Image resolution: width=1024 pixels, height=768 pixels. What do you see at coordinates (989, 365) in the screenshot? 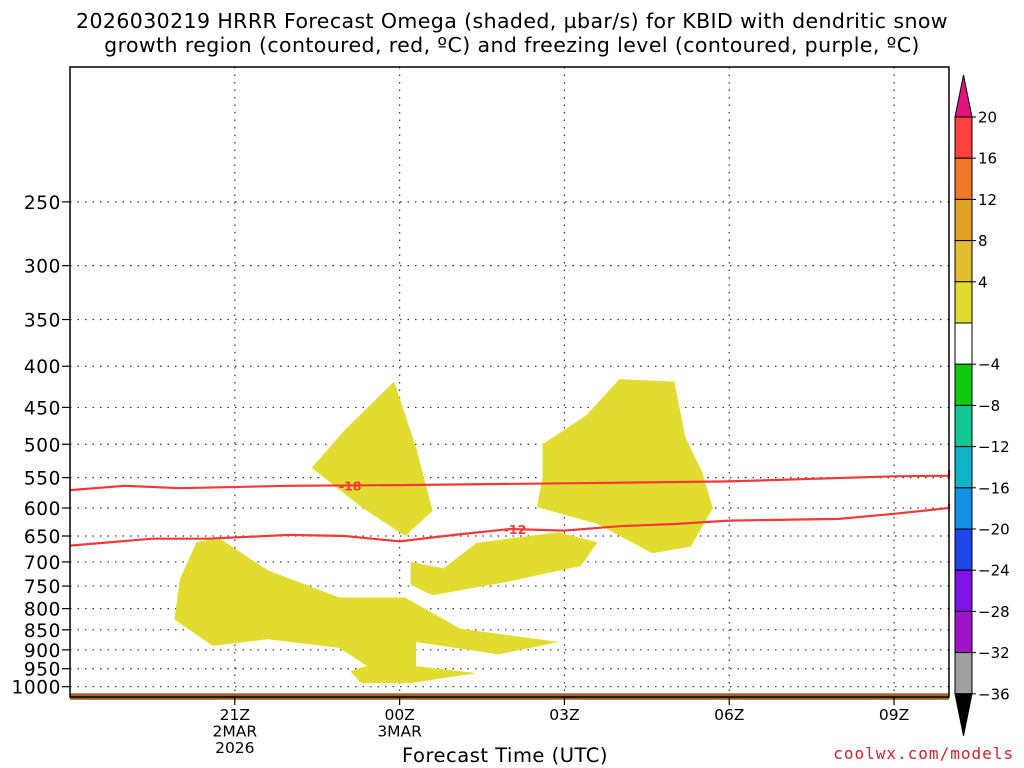
I see `colorbar-label: −4` at bounding box center [989, 365].